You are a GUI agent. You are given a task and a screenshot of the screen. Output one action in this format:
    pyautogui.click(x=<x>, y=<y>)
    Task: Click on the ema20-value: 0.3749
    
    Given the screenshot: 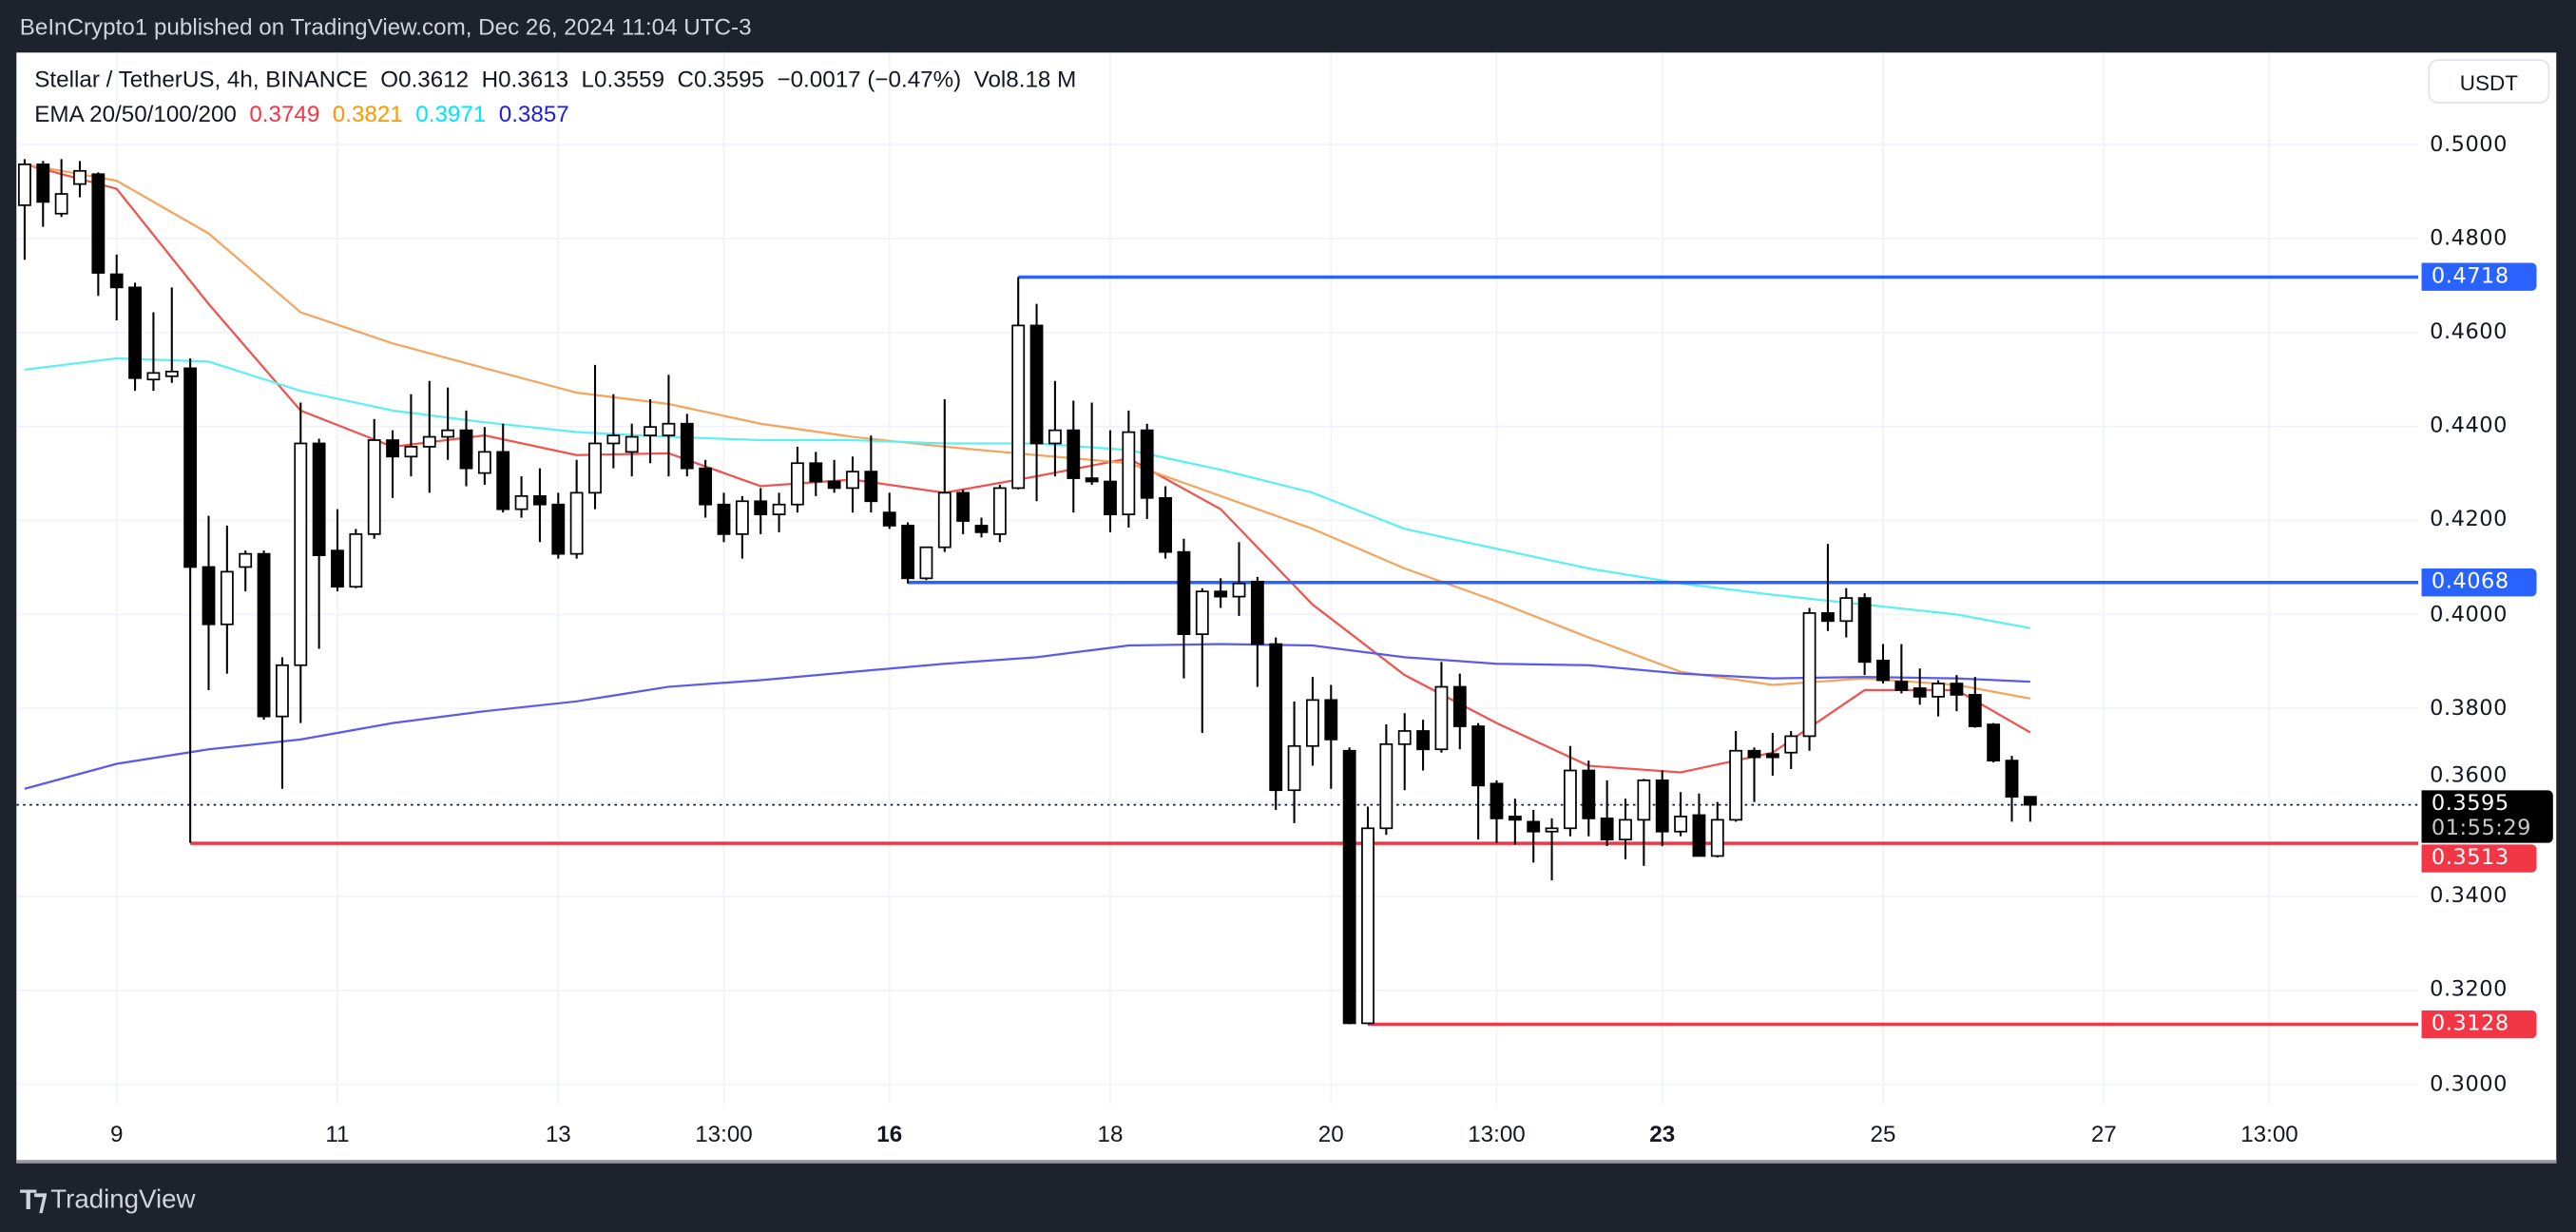 What is the action you would take?
    pyautogui.click(x=284, y=113)
    